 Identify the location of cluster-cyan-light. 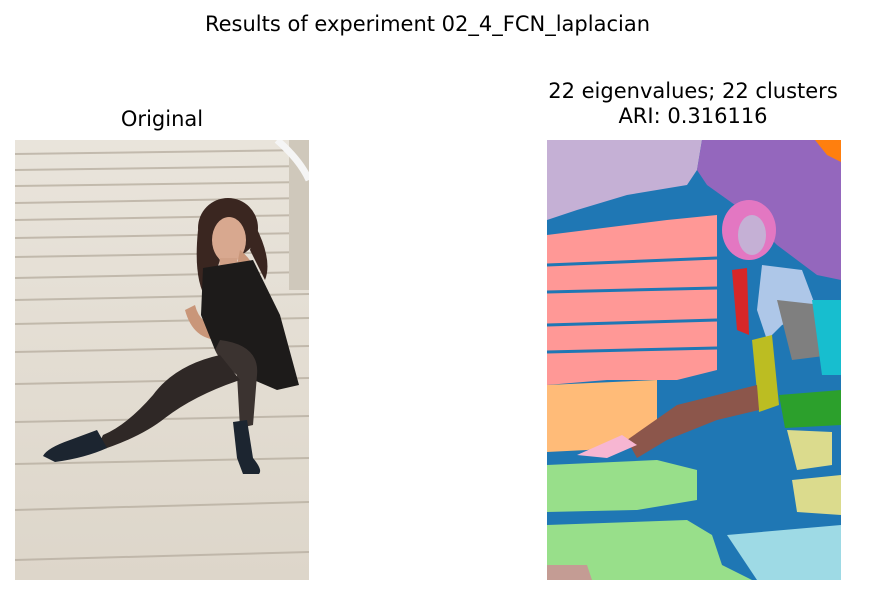
(784, 552).